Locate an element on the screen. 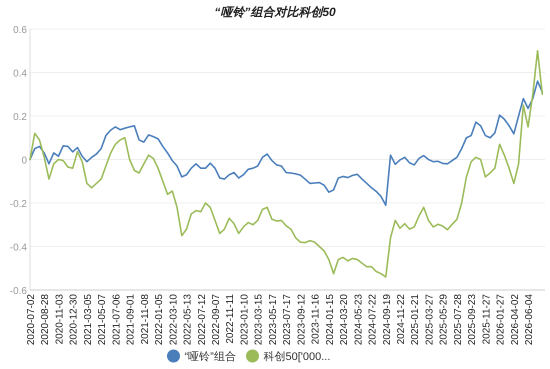 This screenshot has width=550, height=369. x-tick-label: 2020-11-03 is located at coordinates (60, 319).